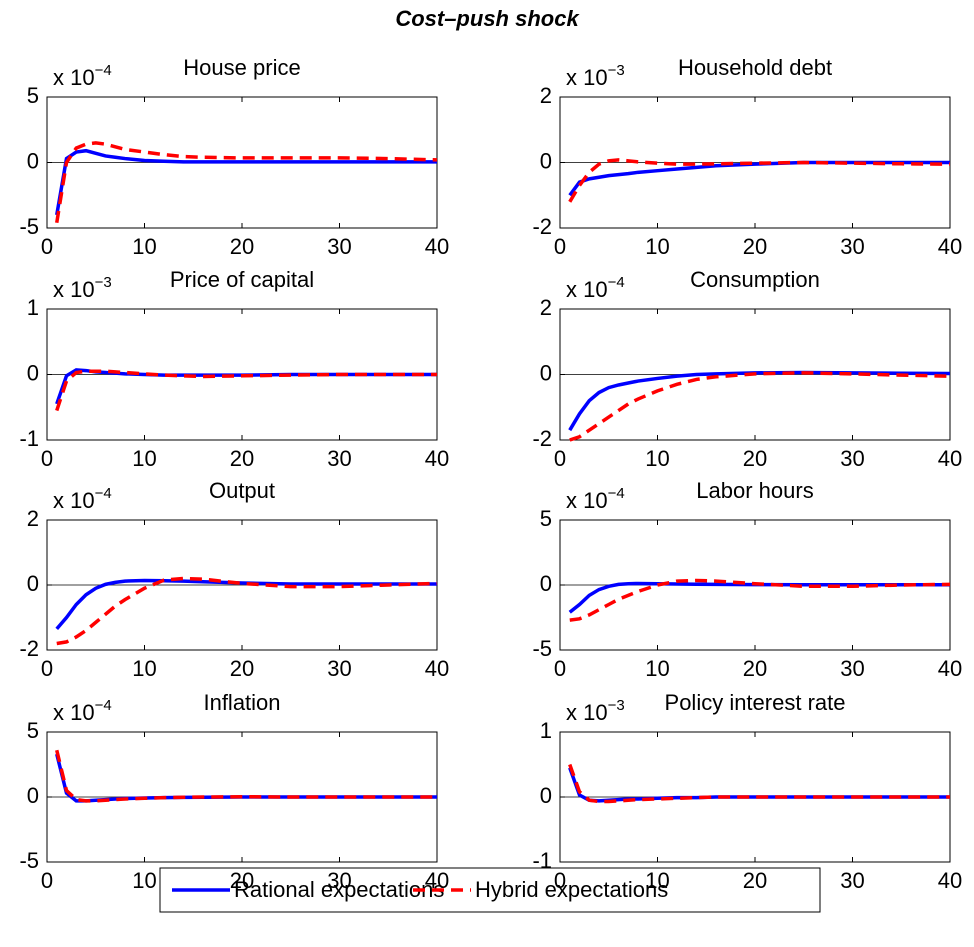  What do you see at coordinates (242, 490) in the screenshot?
I see `subplot-title: Output` at bounding box center [242, 490].